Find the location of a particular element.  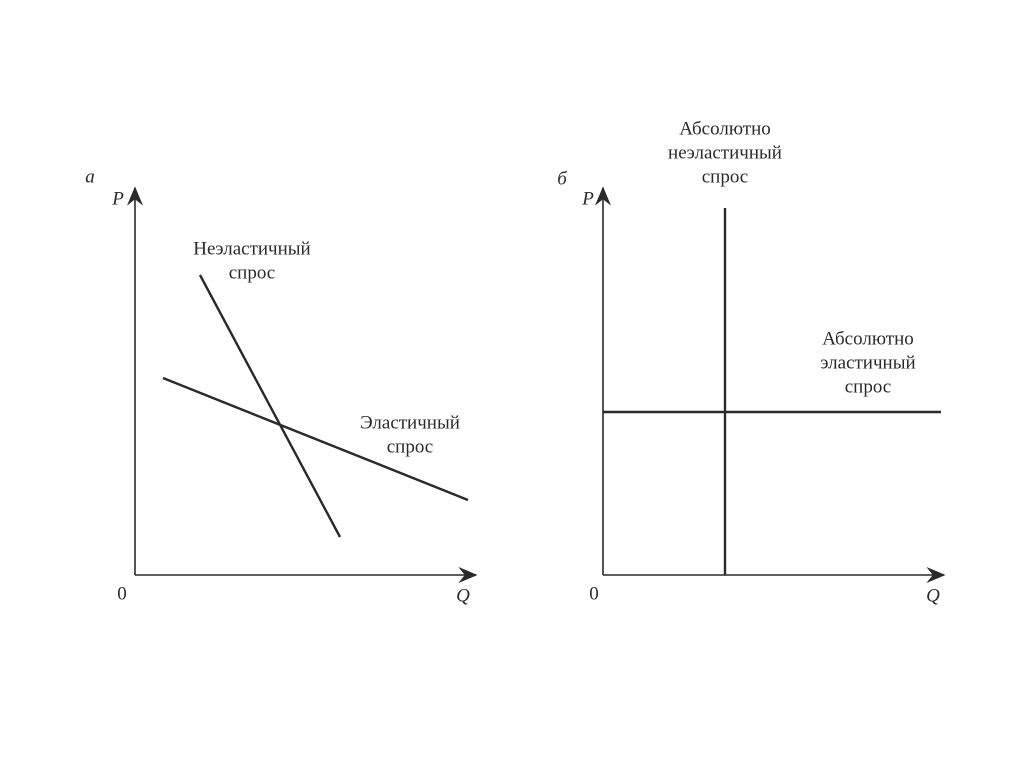

curve-label: неэластичный is located at coordinates (725, 152).